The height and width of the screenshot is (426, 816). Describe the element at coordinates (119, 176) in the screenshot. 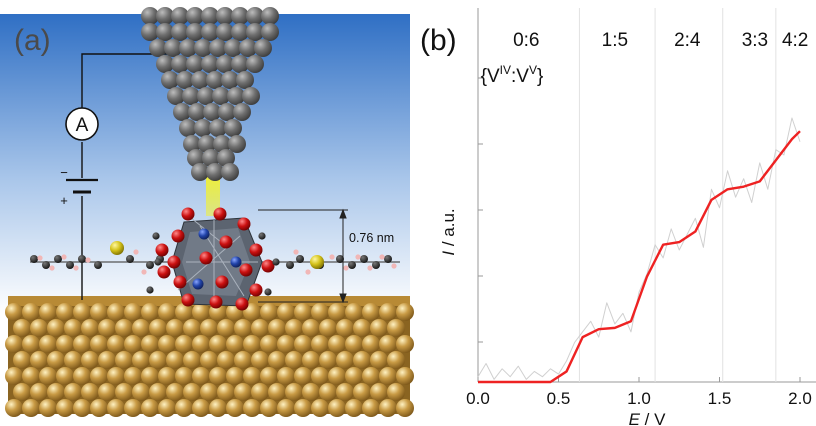

I see `circuit` at that location.